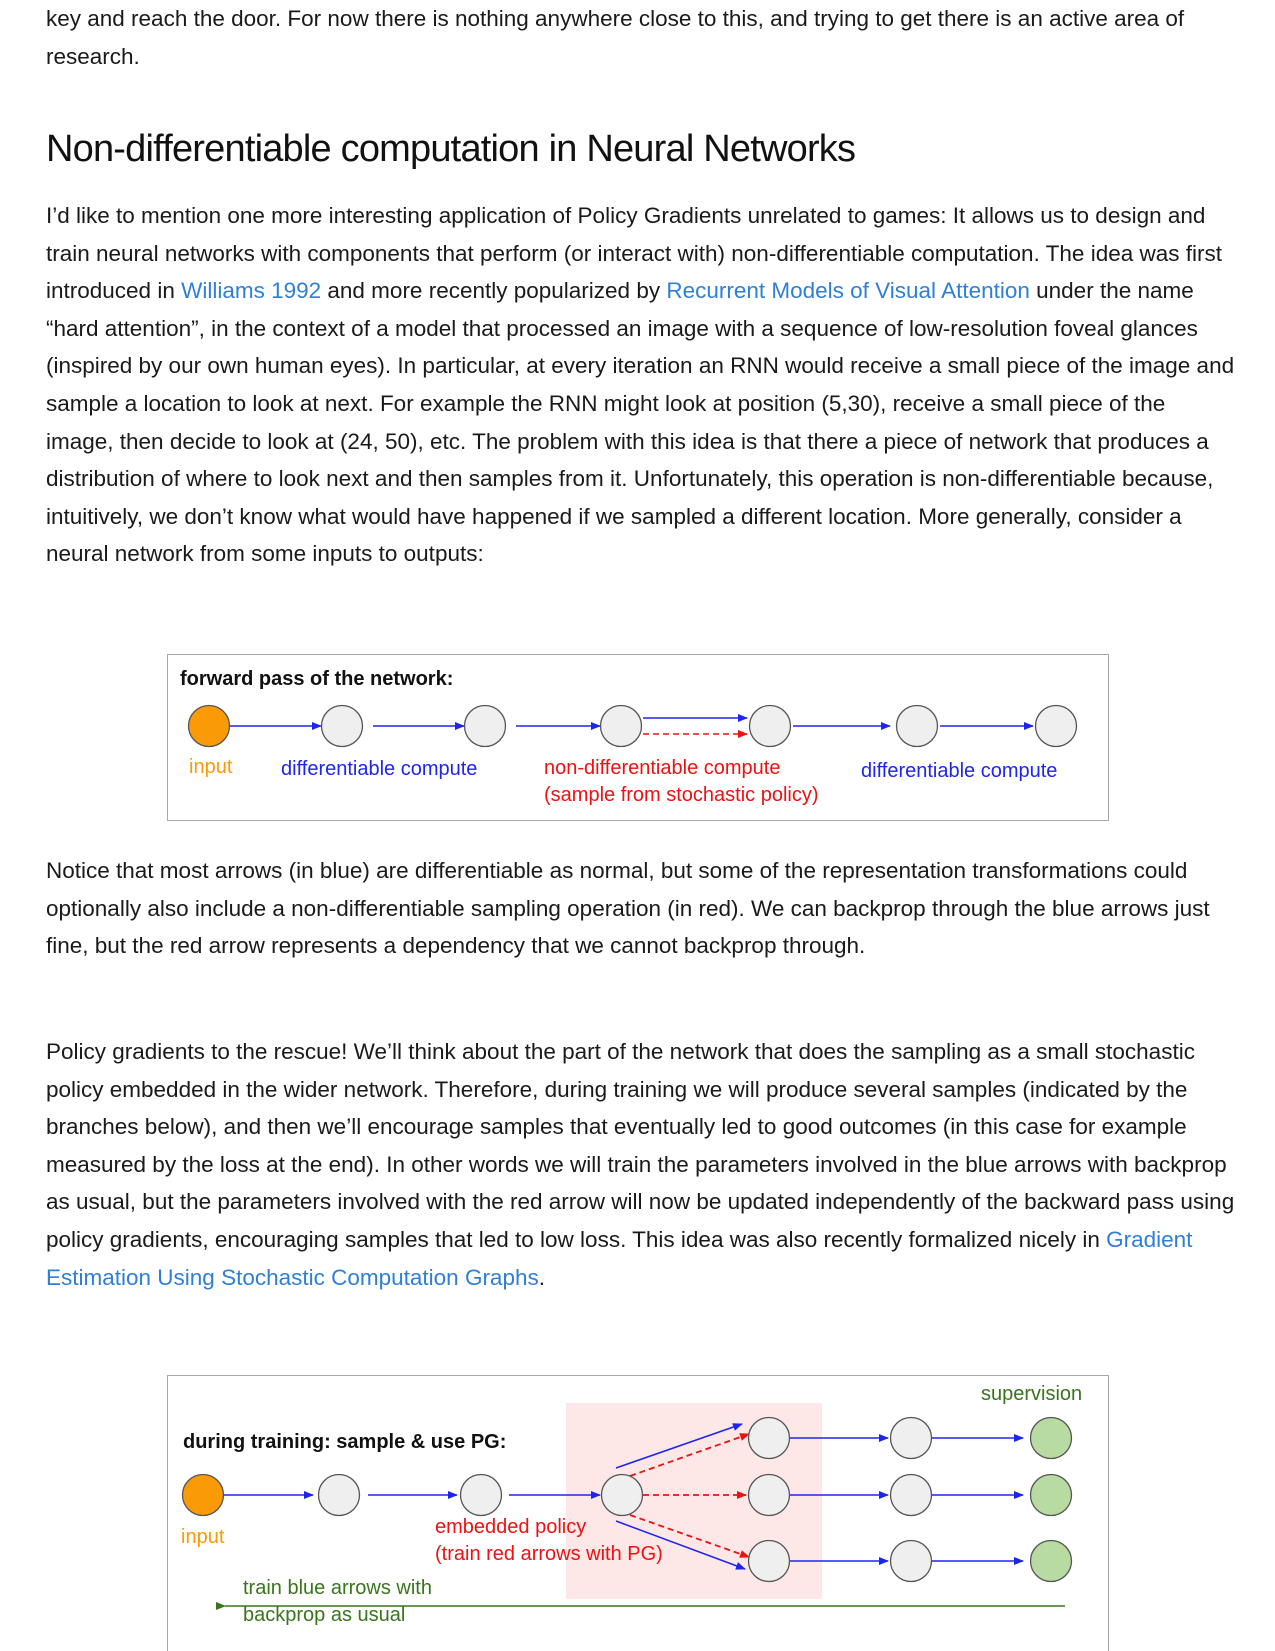 Image resolution: width=1275 pixels, height=1651 pixels. What do you see at coordinates (251, 291) in the screenshot?
I see `williams-1992-link: Williams 1992` at bounding box center [251, 291].